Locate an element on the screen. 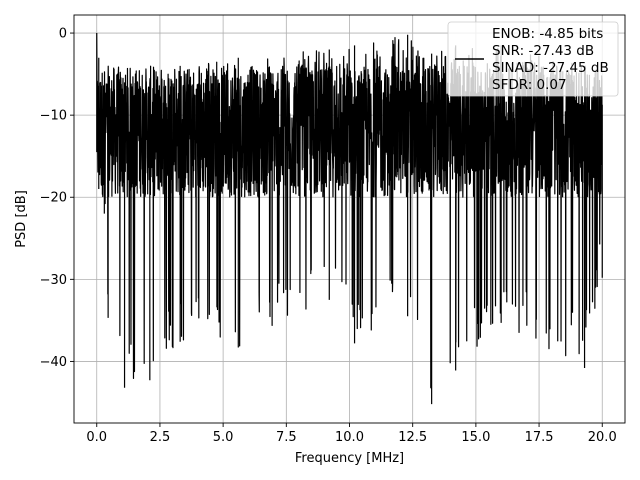 Image resolution: width=640 pixels, height=480 pixels. x-tick-label: 10.0 is located at coordinates (349, 437).